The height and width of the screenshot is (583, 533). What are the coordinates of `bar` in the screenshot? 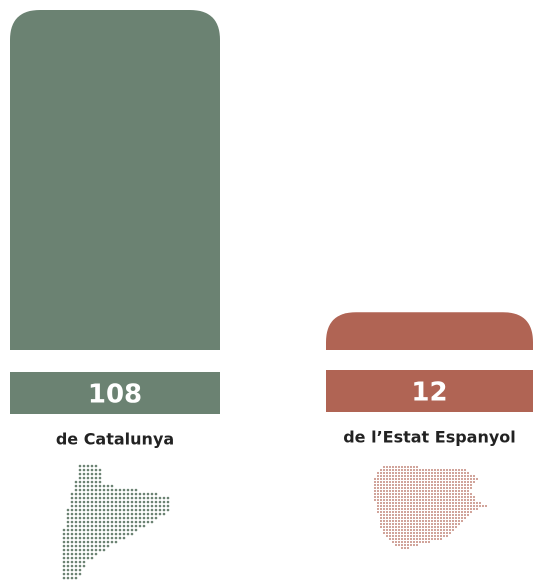 It's located at (429, 331).